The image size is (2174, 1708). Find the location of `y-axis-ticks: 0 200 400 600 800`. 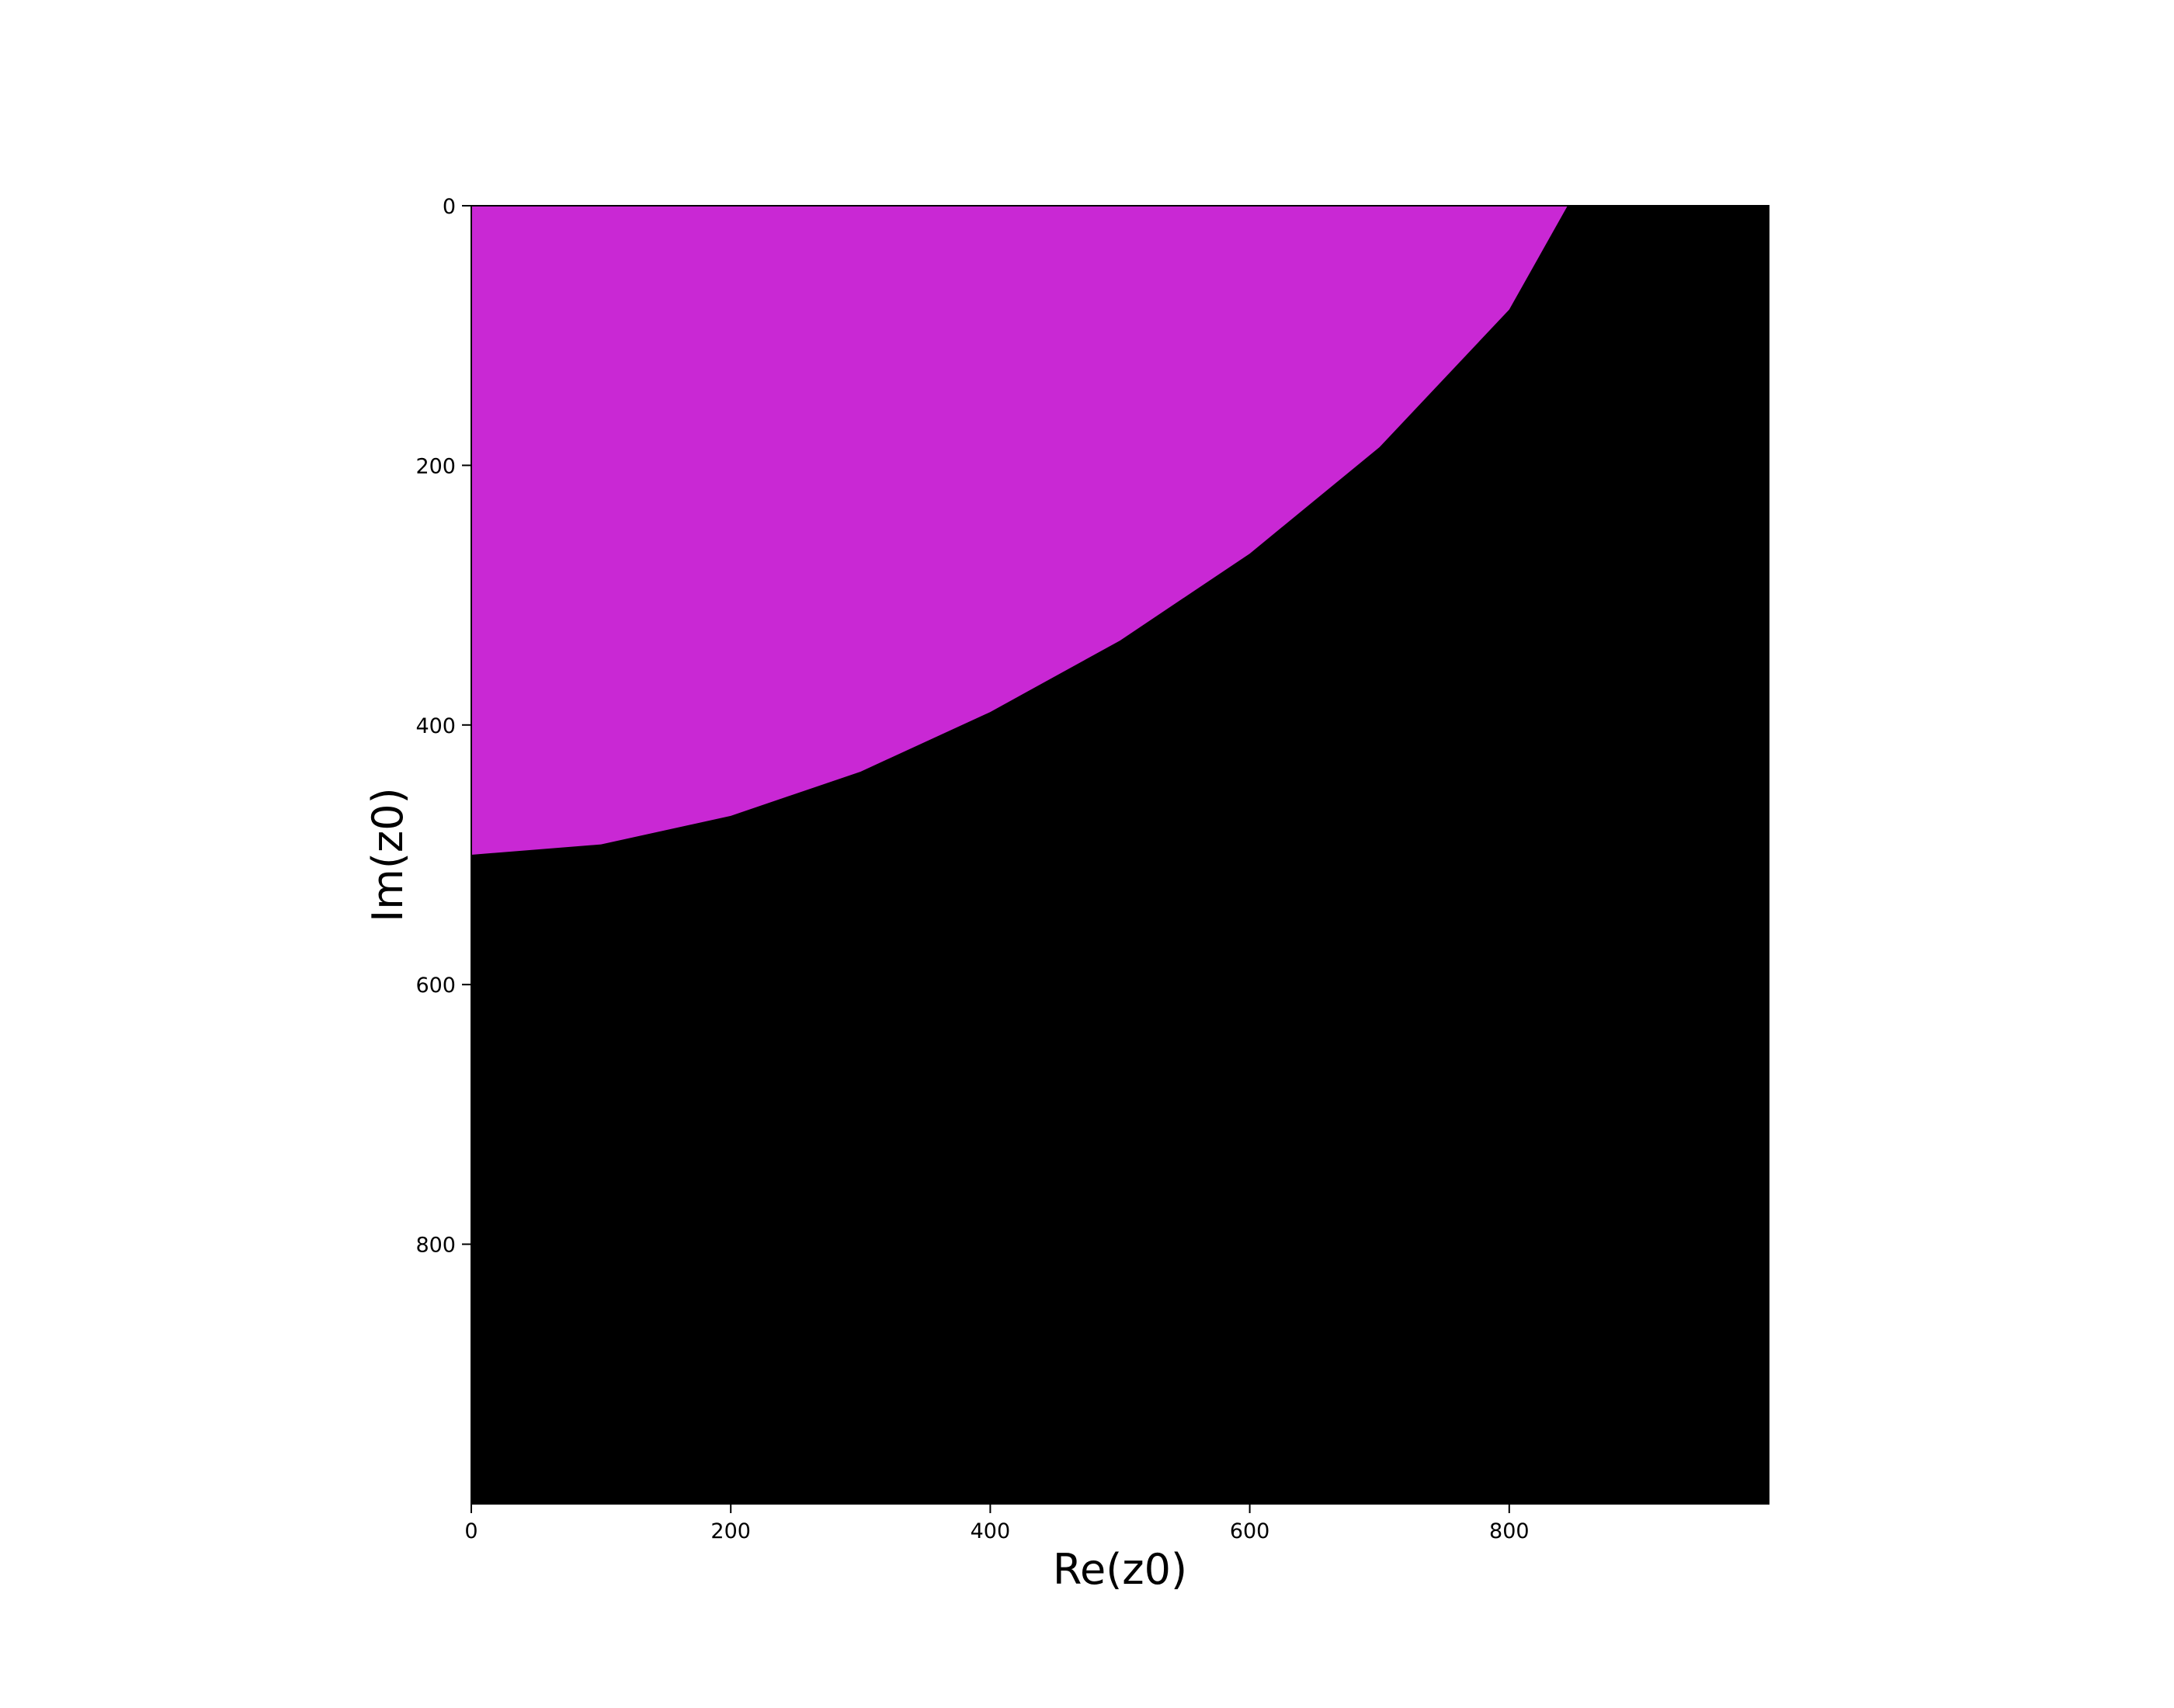

y-axis-ticks: 0 200 400 600 800 is located at coordinates (443, 726).